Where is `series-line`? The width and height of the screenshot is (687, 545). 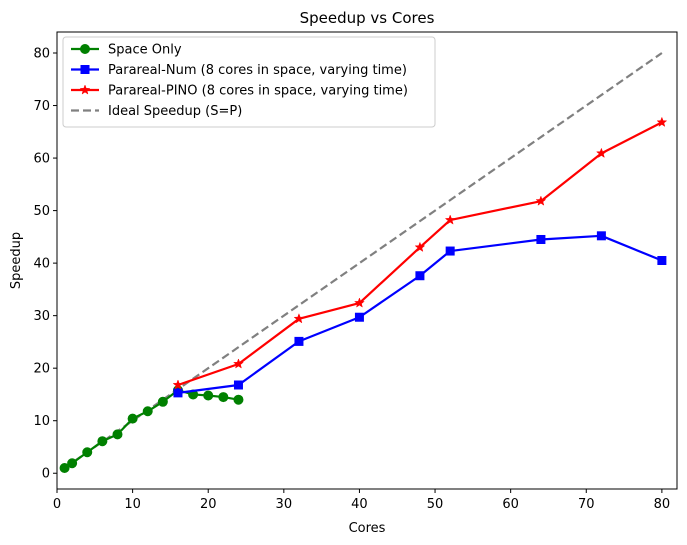 series-line is located at coordinates (151, 429).